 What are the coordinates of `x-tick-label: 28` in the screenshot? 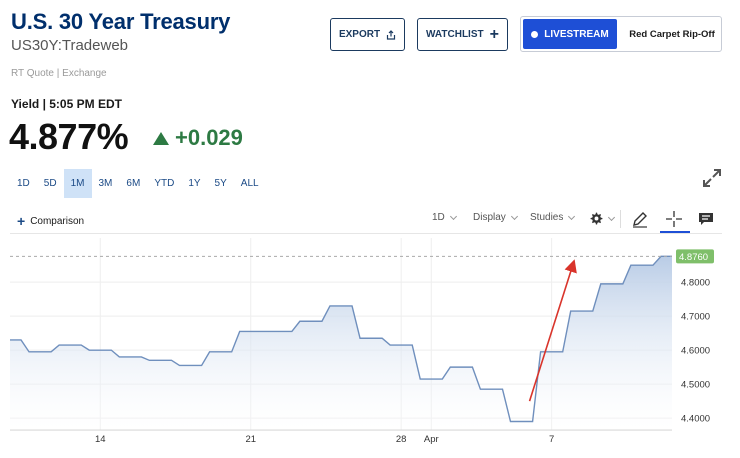 It's located at (401, 439).